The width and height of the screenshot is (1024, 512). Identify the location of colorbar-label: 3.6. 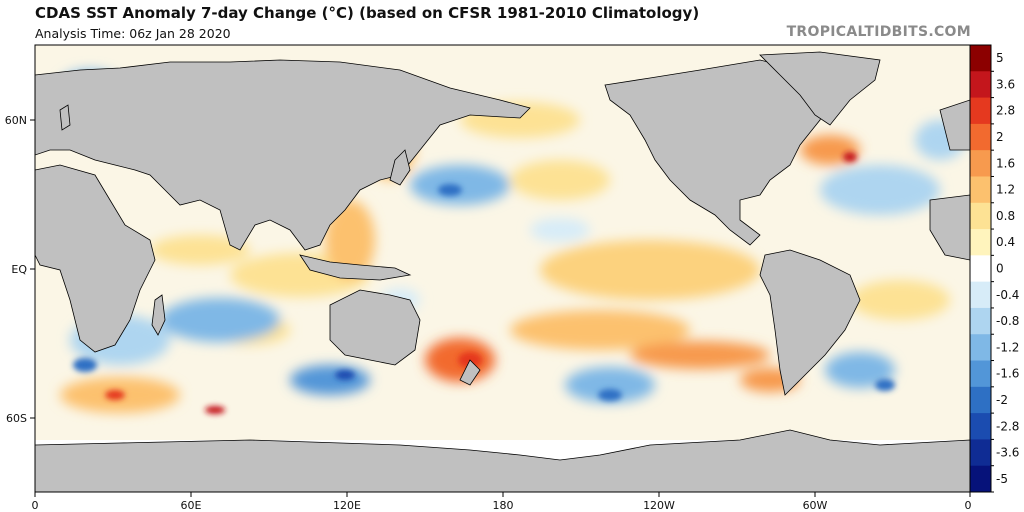
(1005, 84).